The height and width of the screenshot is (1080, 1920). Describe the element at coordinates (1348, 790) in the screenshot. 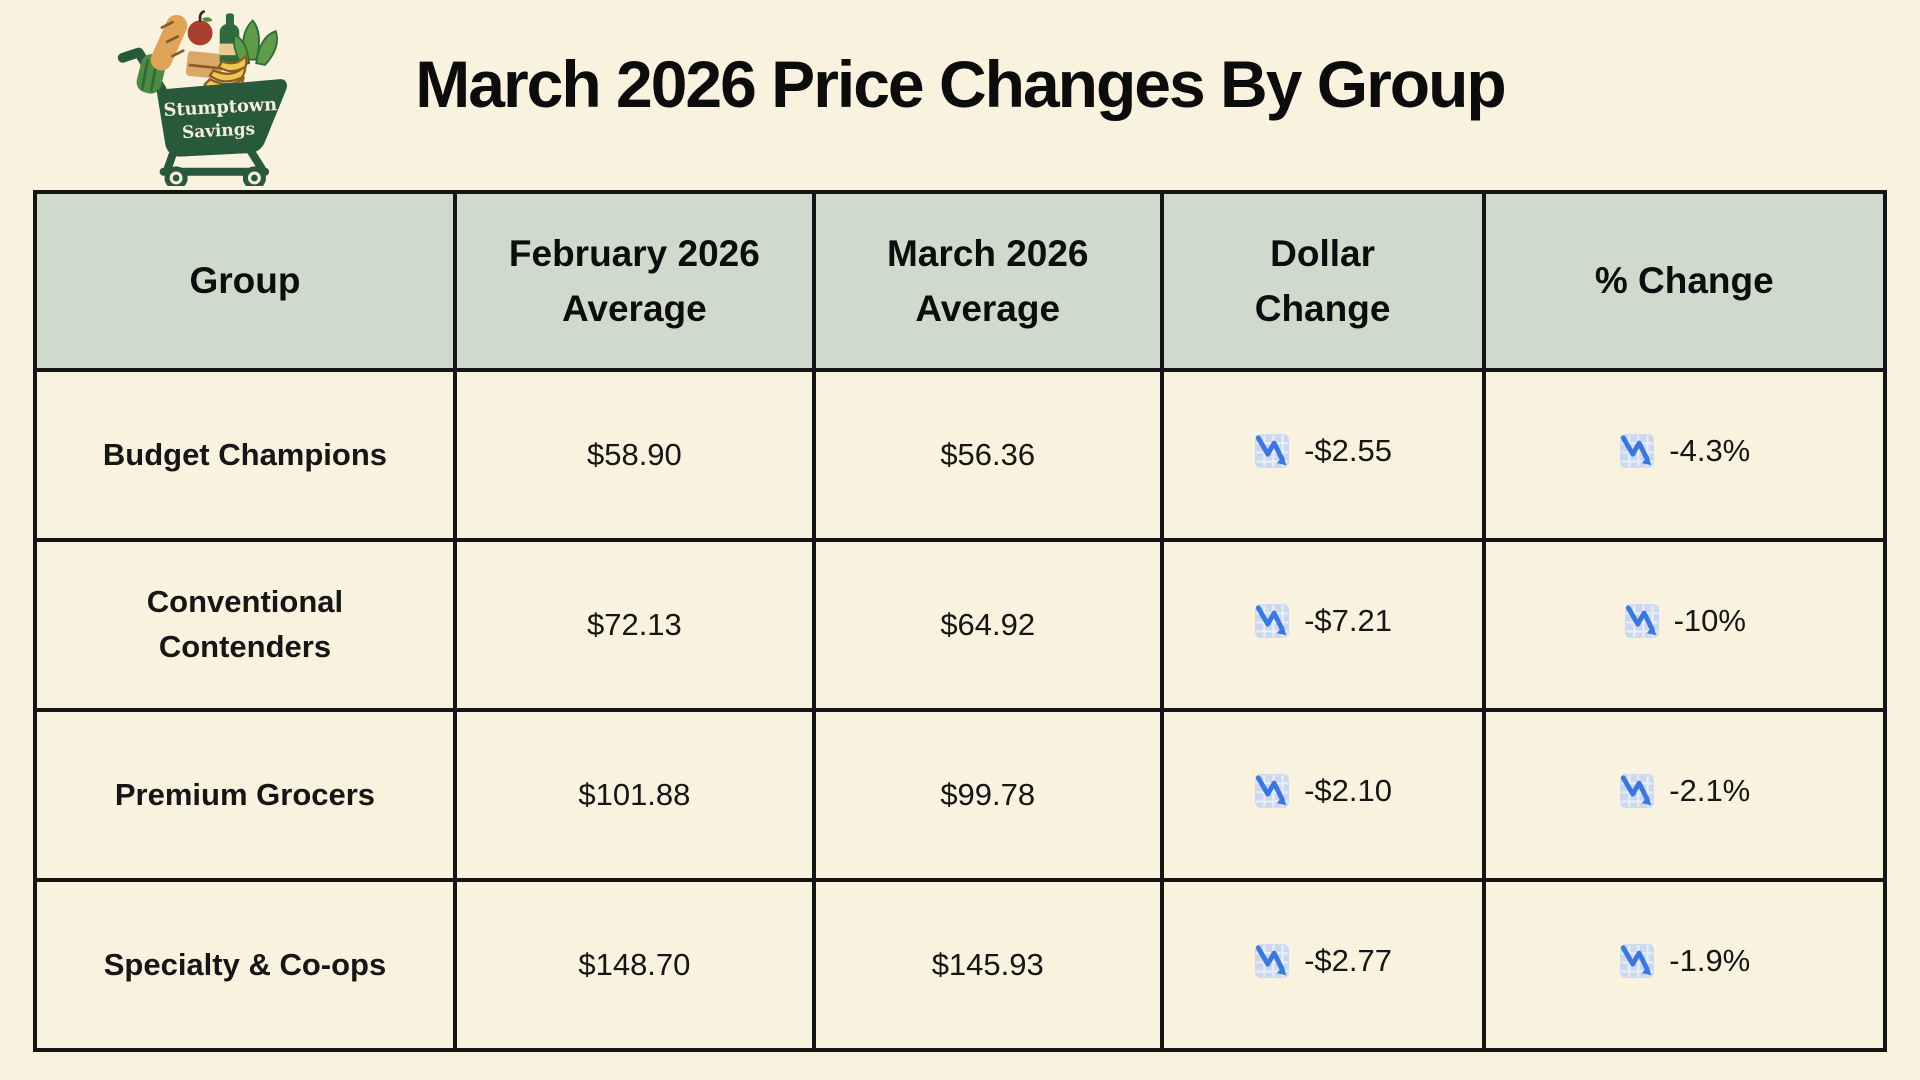

I see `dollar-change-value: -$2.10` at that location.